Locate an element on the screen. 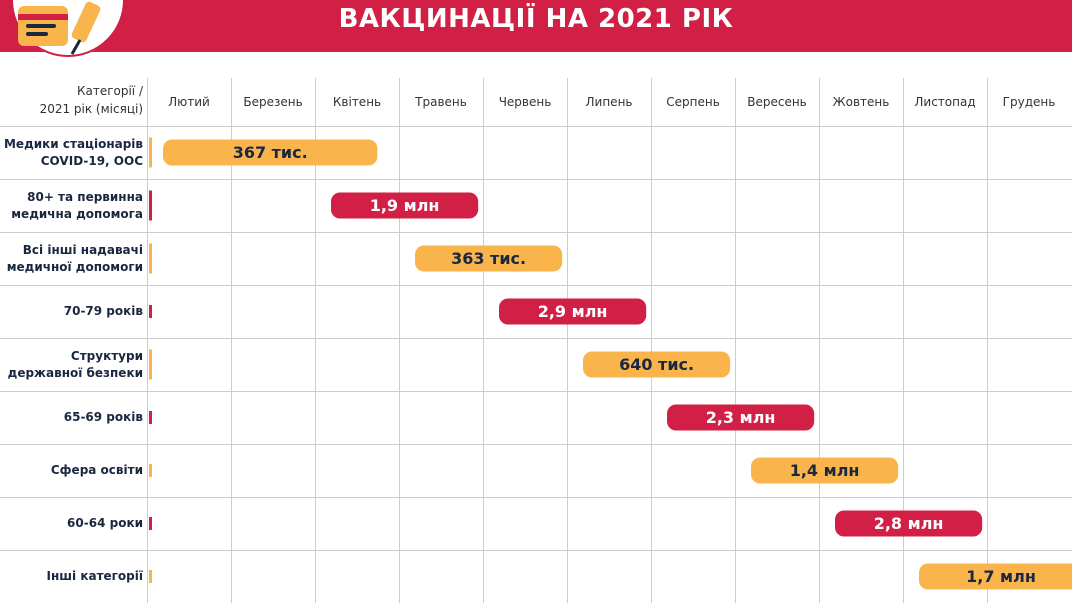  category-label-line: медична допомога is located at coordinates (77, 213).